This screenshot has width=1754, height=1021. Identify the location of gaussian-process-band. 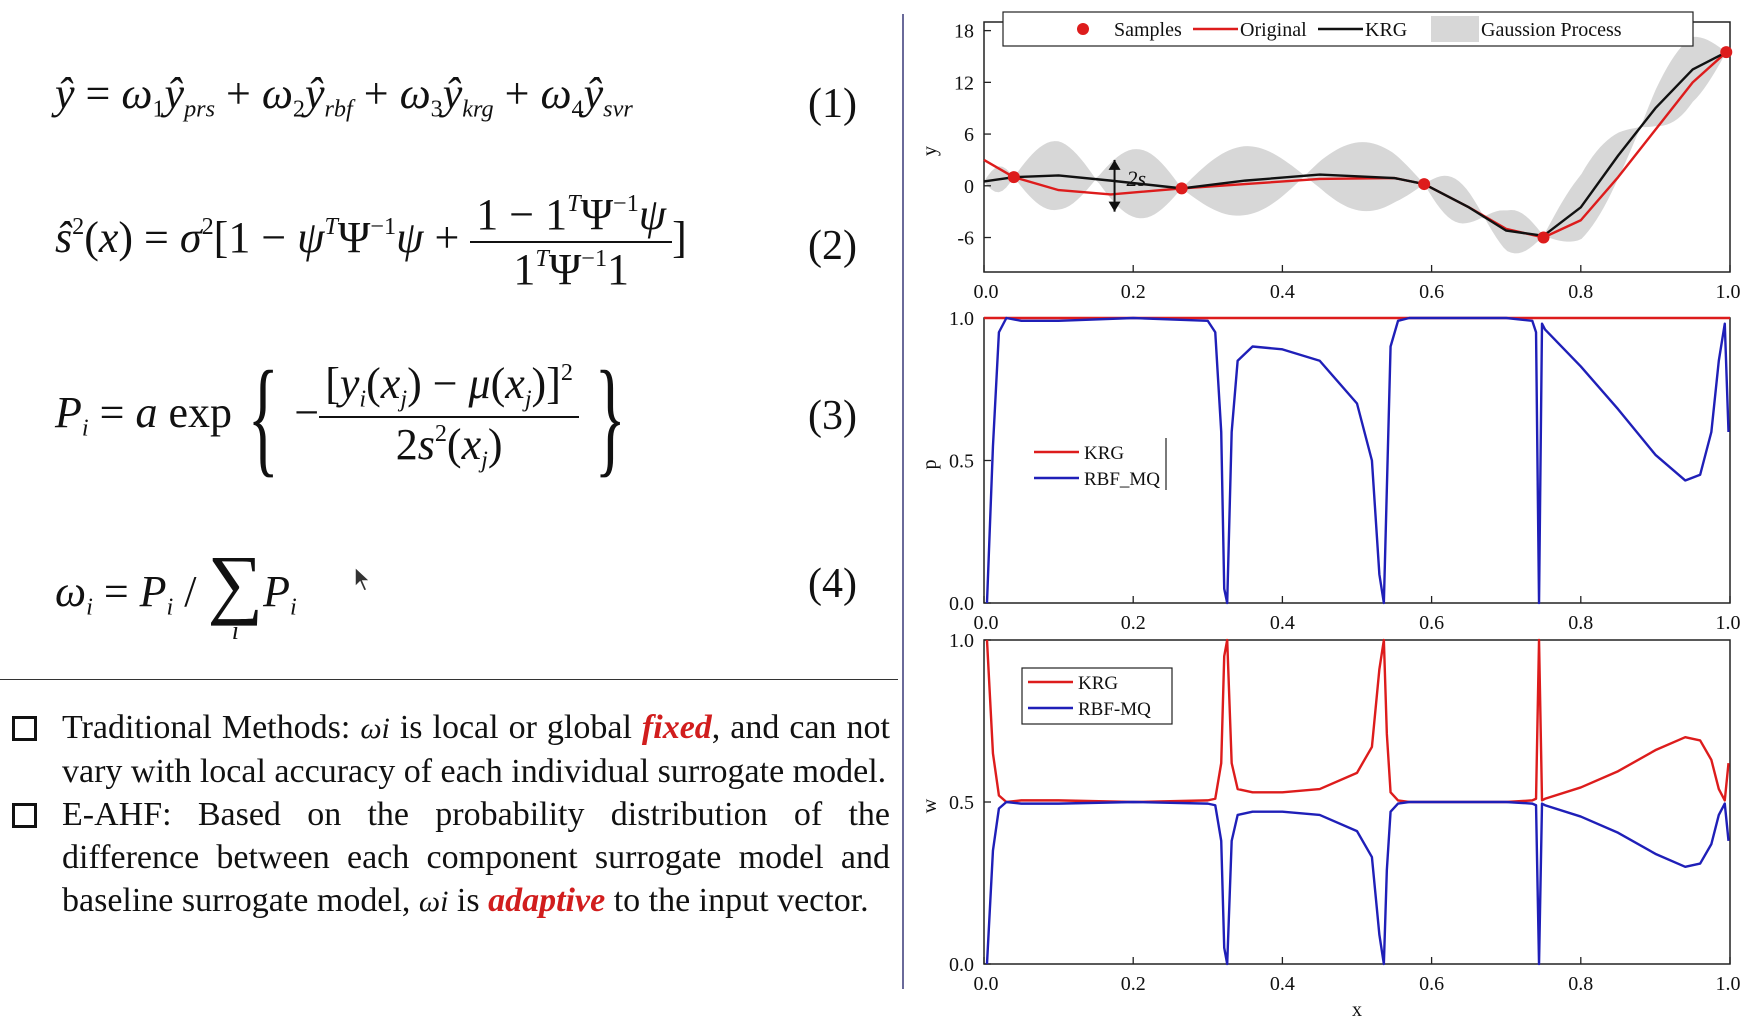
(1355, 145).